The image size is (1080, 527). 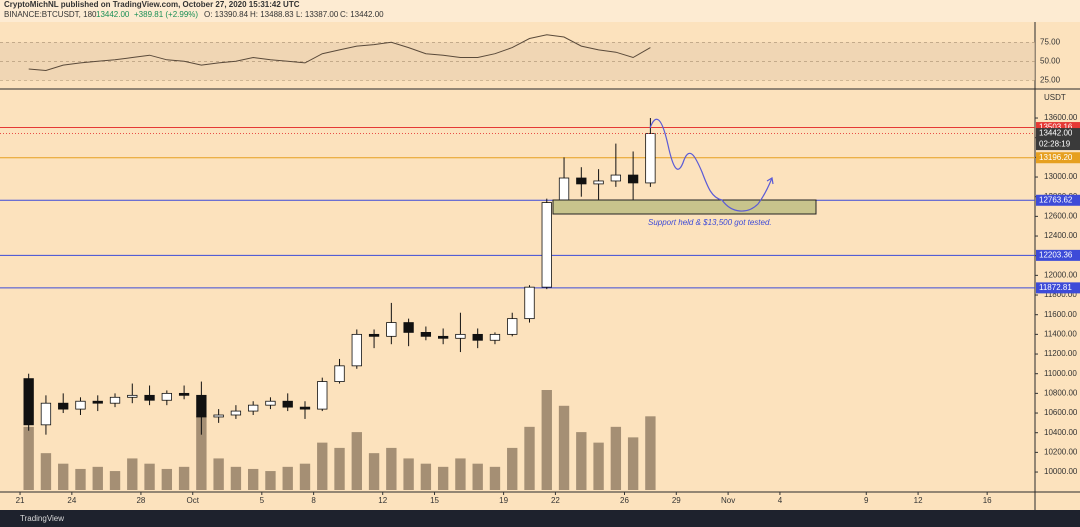 I want to click on ohlc-low: L: 13387.00, so click(x=317, y=14).